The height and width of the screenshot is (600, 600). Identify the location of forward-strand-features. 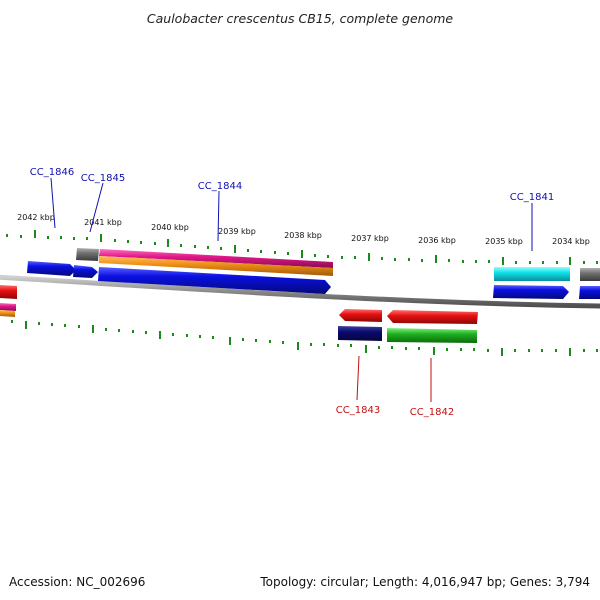
(313, 273).